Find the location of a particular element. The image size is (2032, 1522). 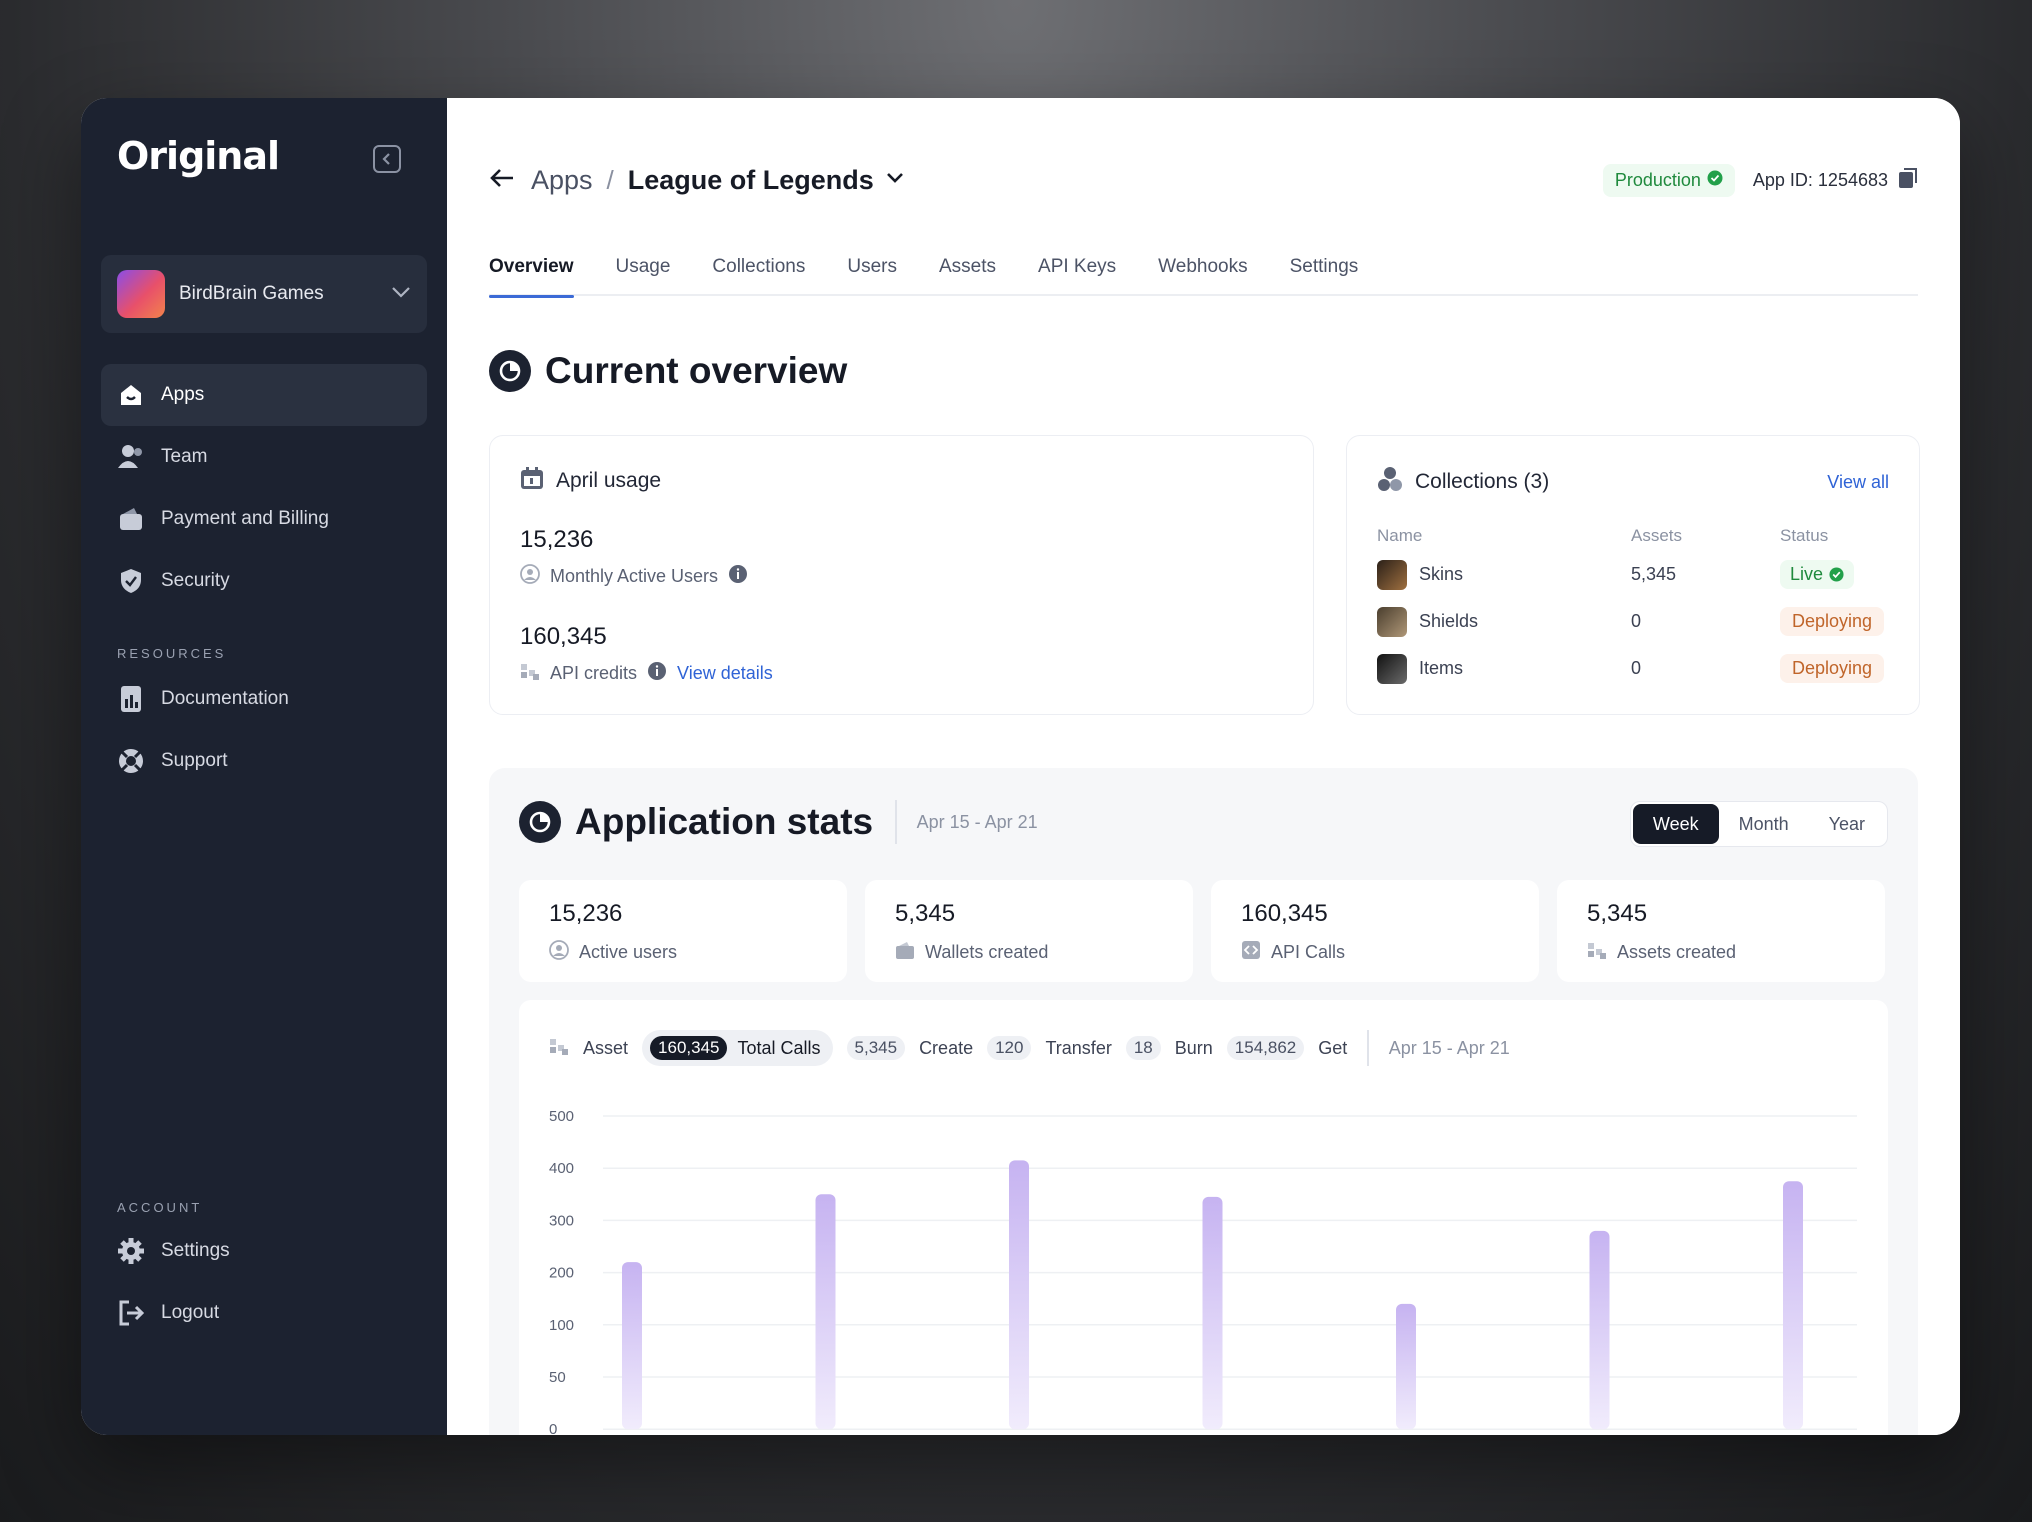

asset-filter: Asset is located at coordinates (606, 1047).